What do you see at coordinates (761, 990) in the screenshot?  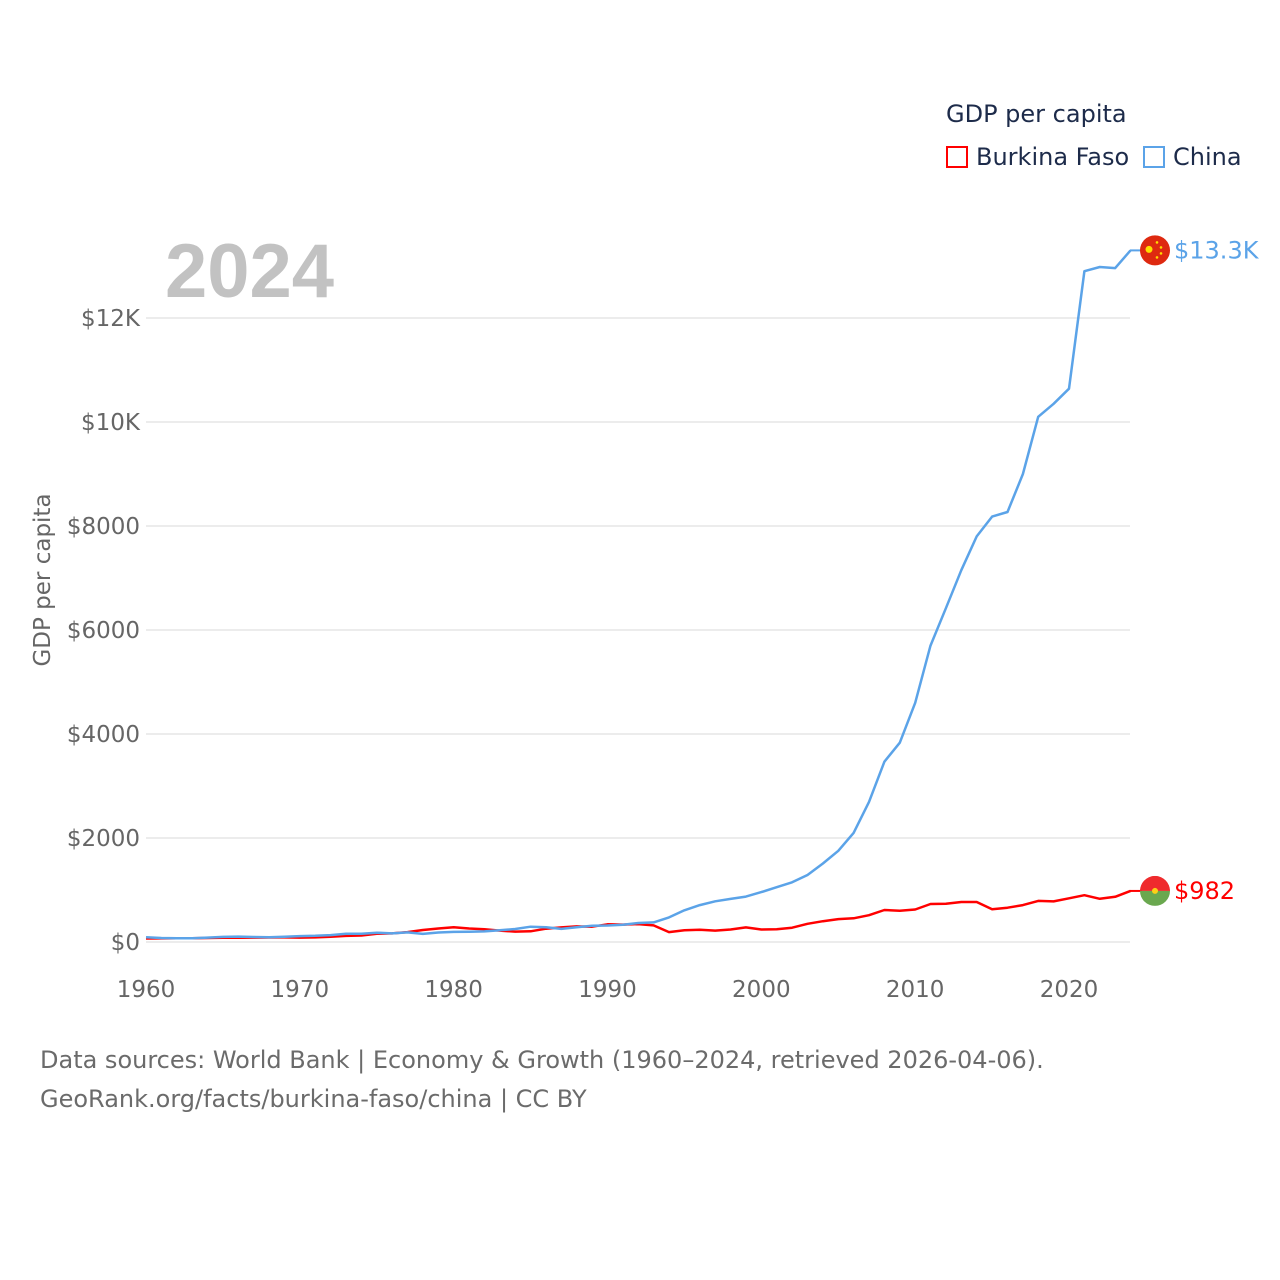 I see `x-tick-label: 2000` at bounding box center [761, 990].